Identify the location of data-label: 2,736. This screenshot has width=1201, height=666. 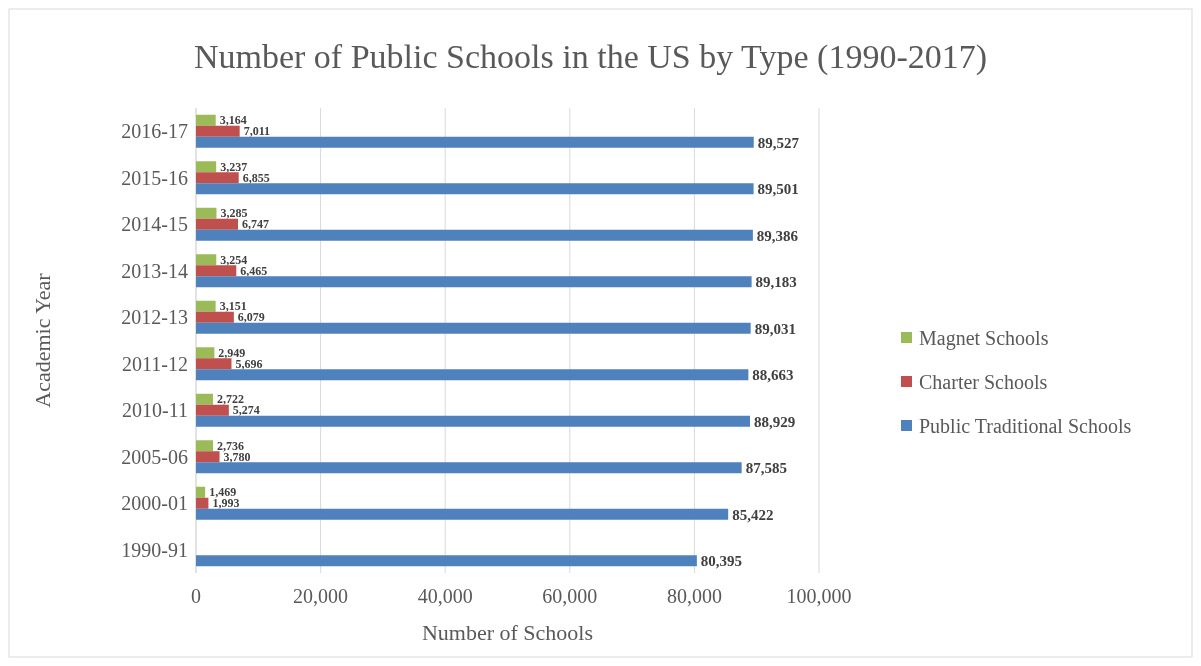
(231, 445).